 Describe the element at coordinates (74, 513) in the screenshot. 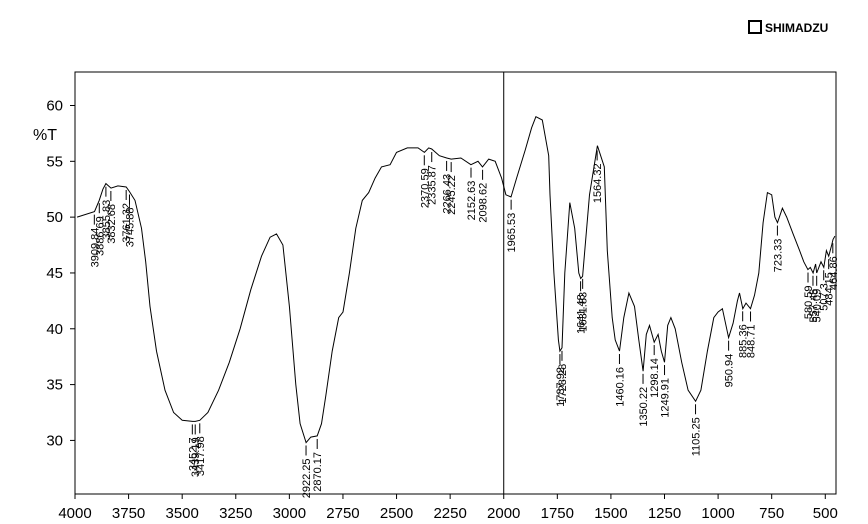

I see `x-tick-label: 4000` at that location.